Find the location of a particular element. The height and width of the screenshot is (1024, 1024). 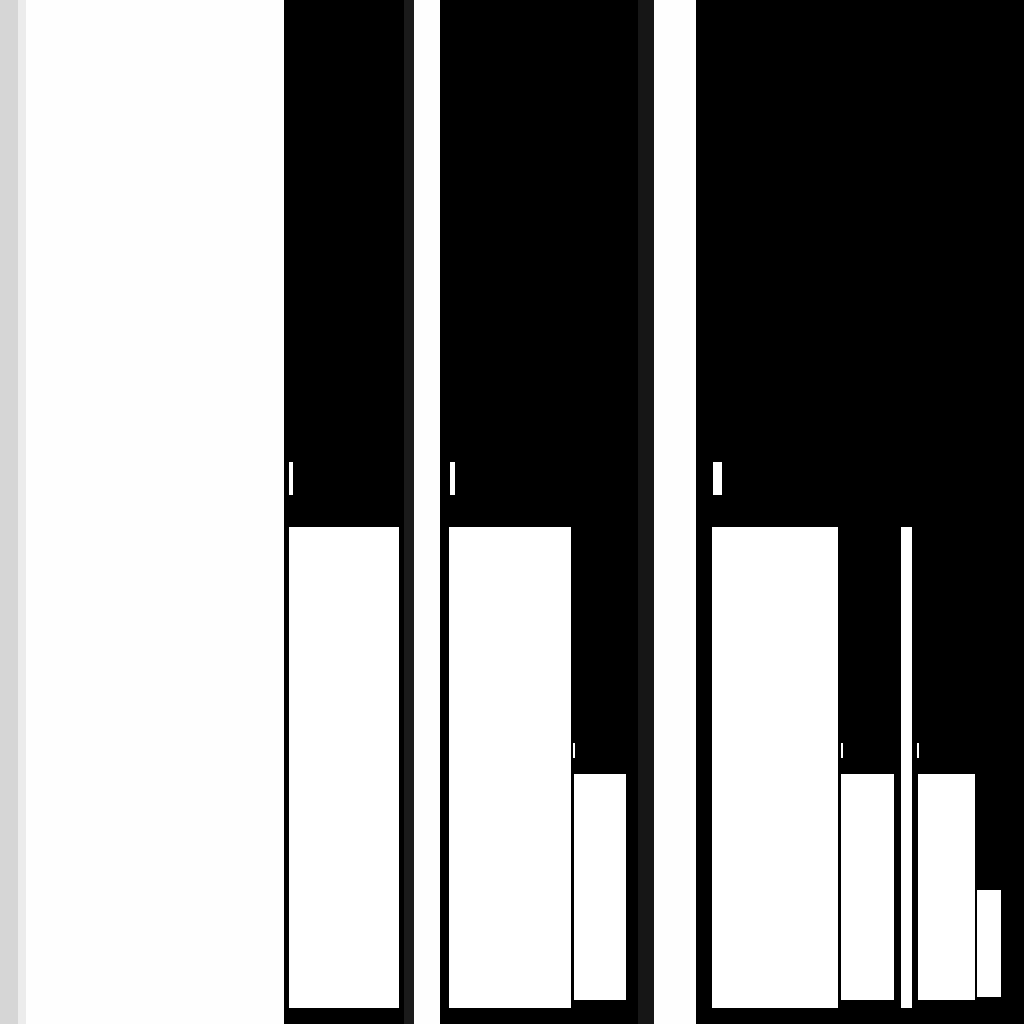

panel-1-edge-strip is located at coordinates (409, 512).